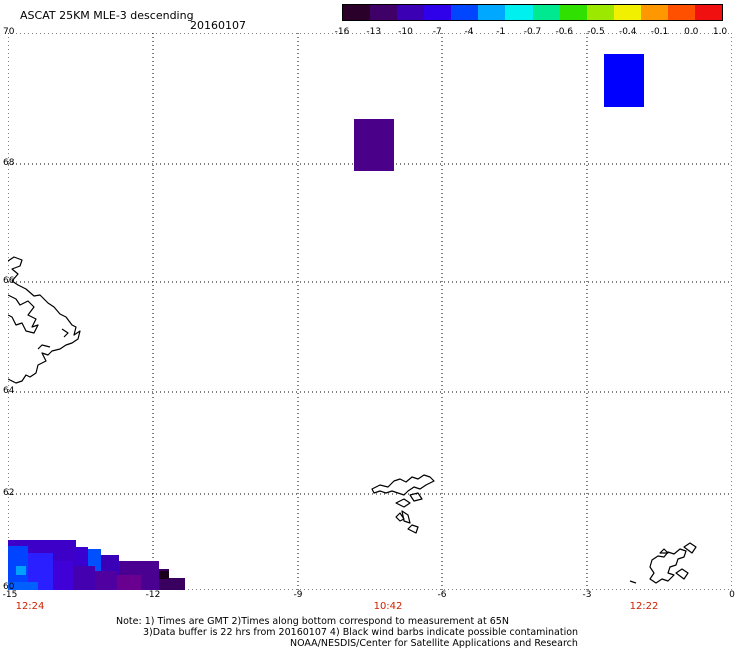 The width and height of the screenshot is (740, 650). I want to click on longitude-label: -3, so click(587, 595).